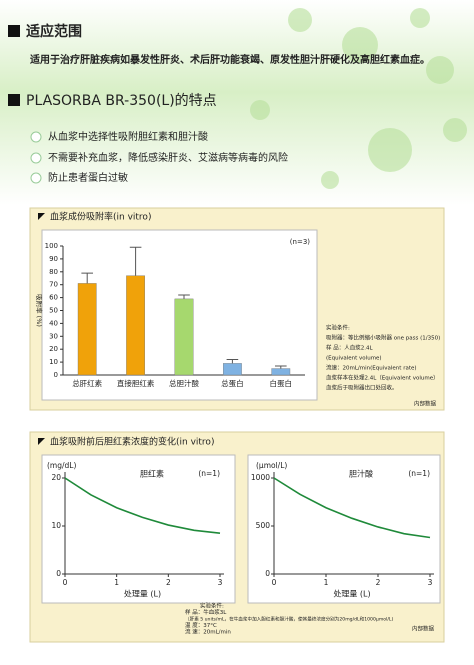  Describe the element at coordinates (263, 525) in the screenshot. I see `y-tick-label: 500` at that location.